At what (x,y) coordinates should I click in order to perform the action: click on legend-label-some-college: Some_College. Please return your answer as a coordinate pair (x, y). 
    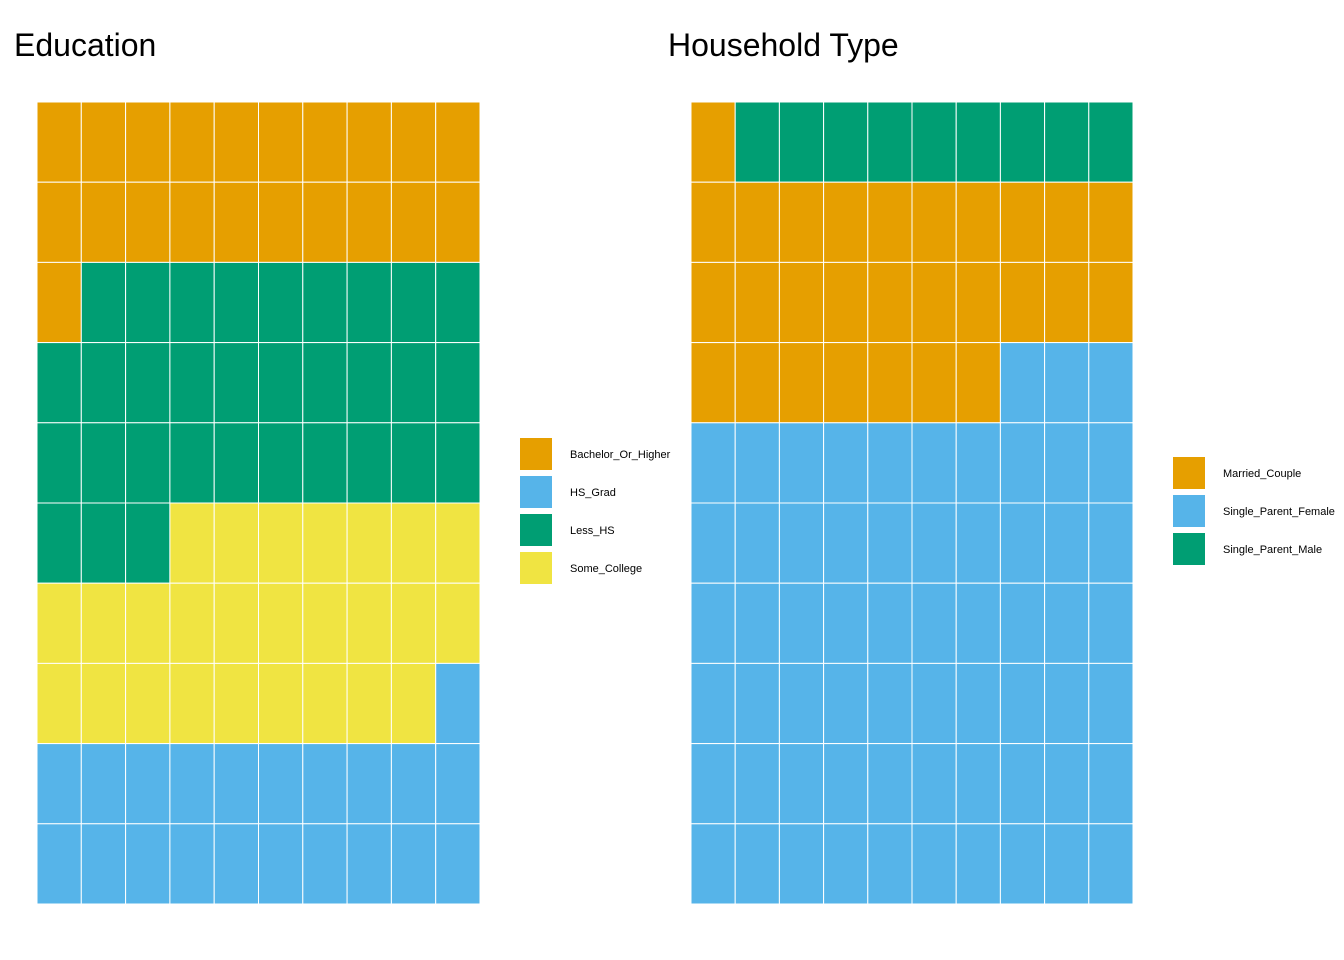
    Looking at the image, I should click on (606, 569).